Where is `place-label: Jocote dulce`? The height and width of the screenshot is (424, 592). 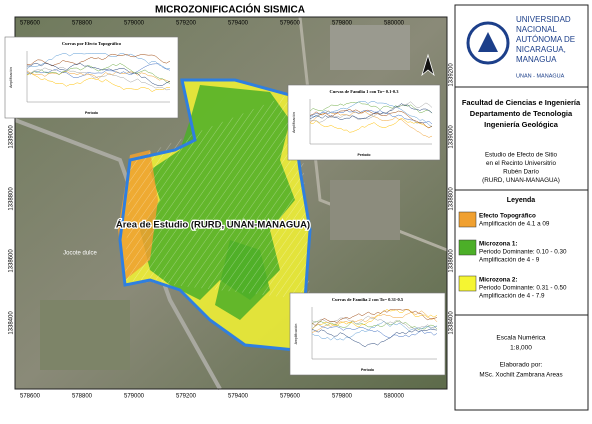
place-label: Jocote dulce is located at coordinates (80, 254).